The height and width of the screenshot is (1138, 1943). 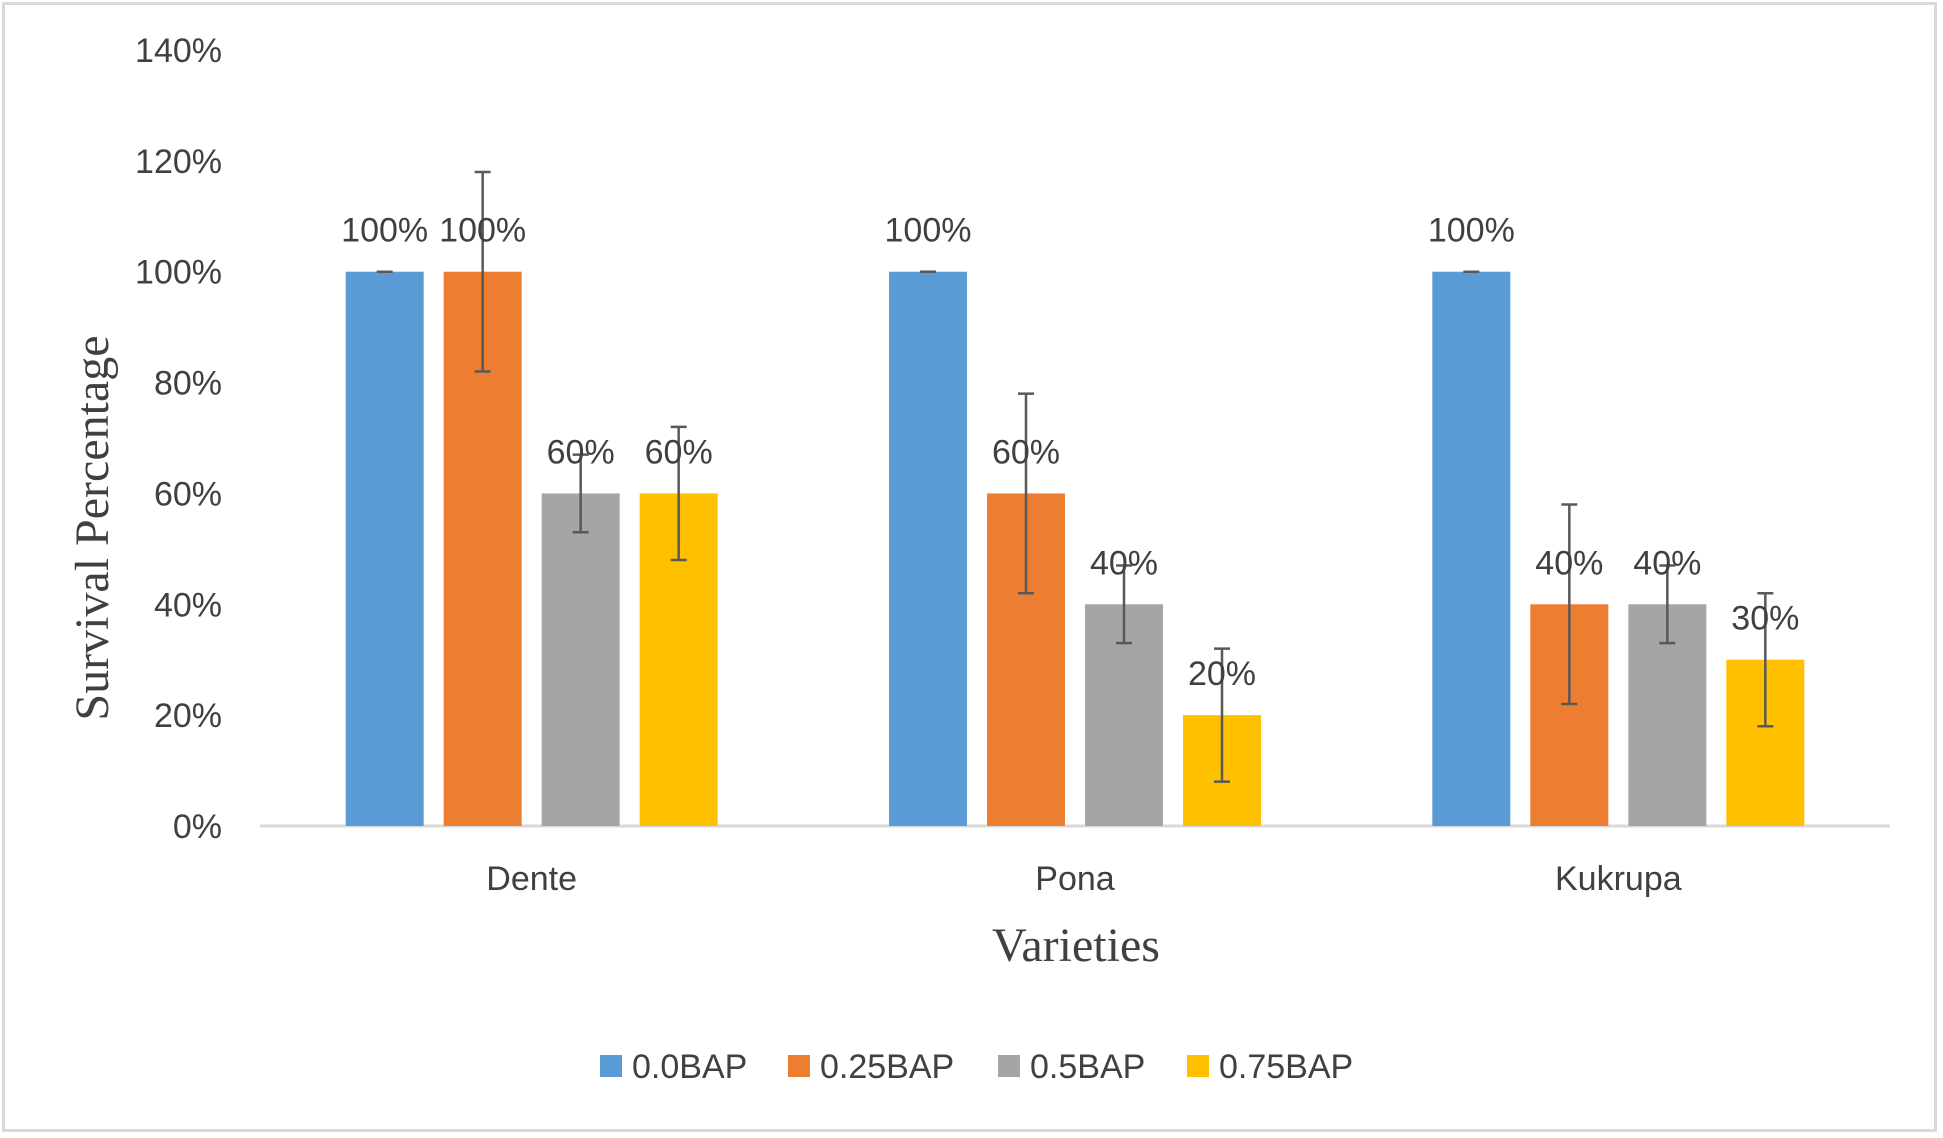 I want to click on legend: 0.0BAP 0.25BAP 0.5BAP 0.75BAP, so click(x=976, y=1067).